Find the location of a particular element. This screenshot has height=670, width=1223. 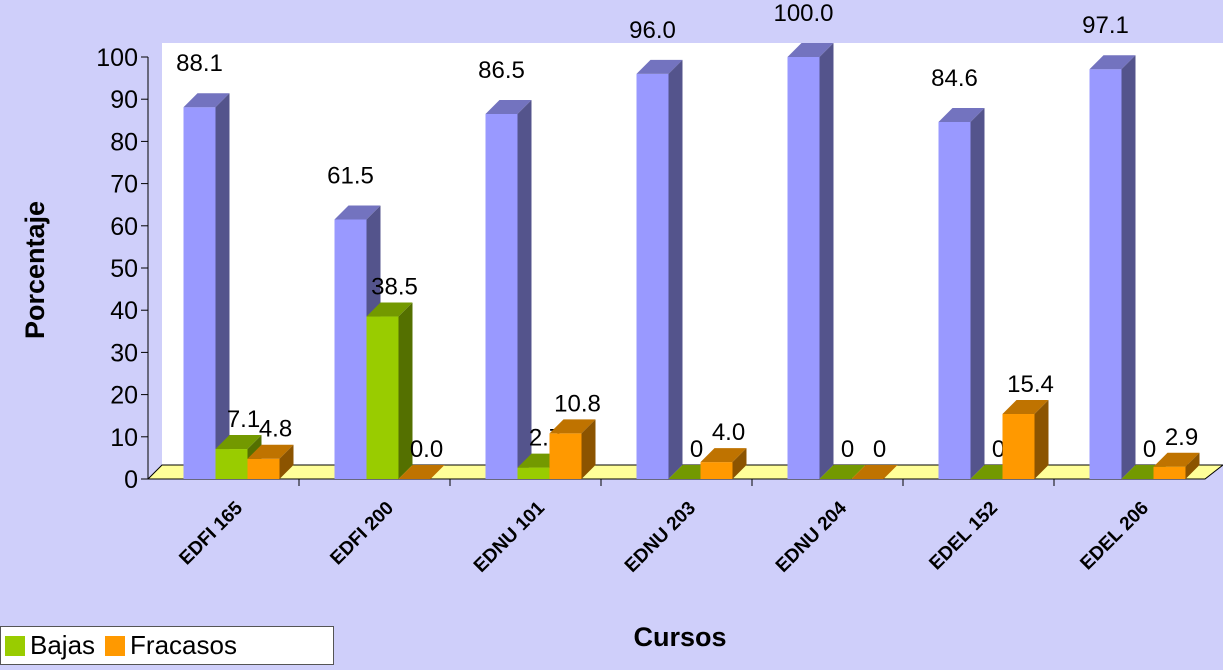

y-tick-label: 70 is located at coordinates (124, 185).